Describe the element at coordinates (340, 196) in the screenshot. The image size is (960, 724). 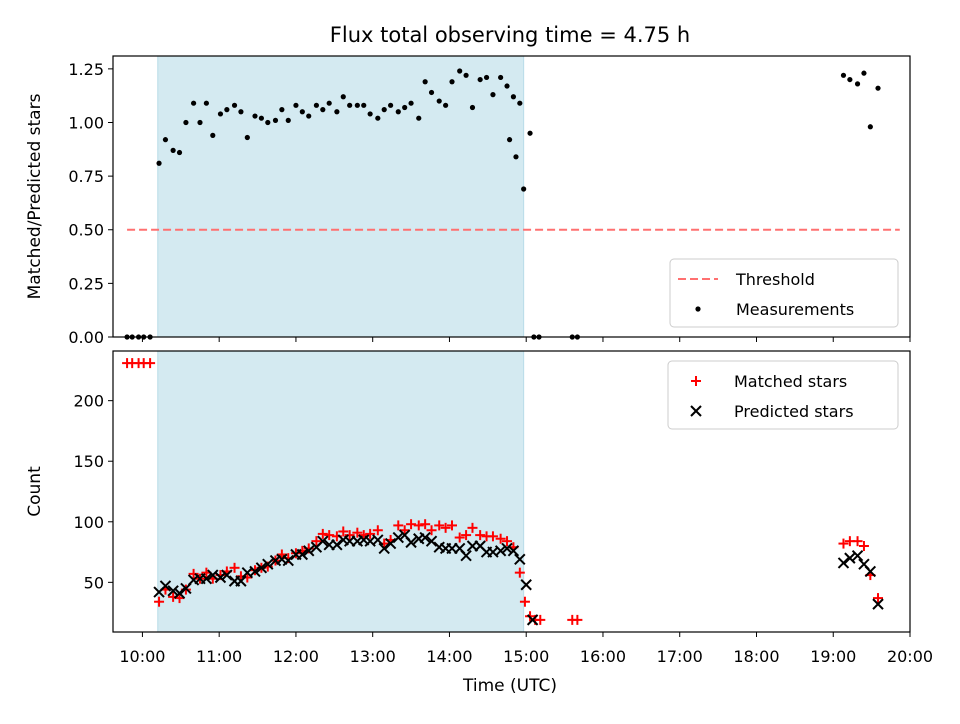
I see `observing-window-span` at that location.